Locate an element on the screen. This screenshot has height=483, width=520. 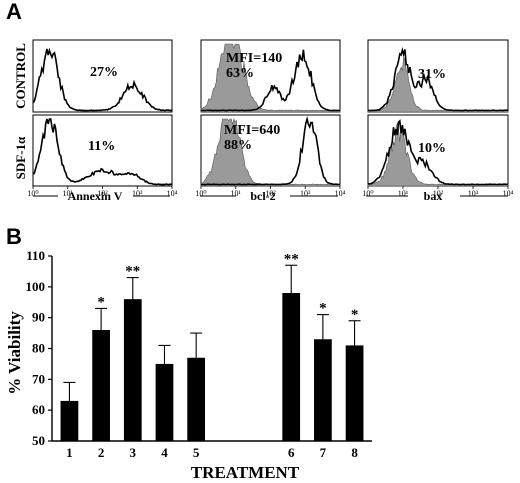
column-label-bcl2: bcl-2 is located at coordinates (269, 196).